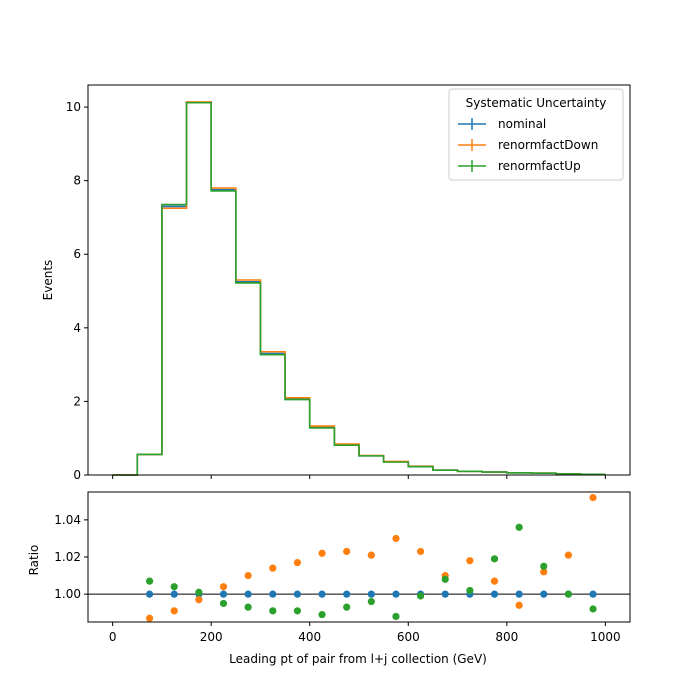 The height and width of the screenshot is (700, 700). I want to click on legend-label-renormfactdown: renormfactDown, so click(548, 145).